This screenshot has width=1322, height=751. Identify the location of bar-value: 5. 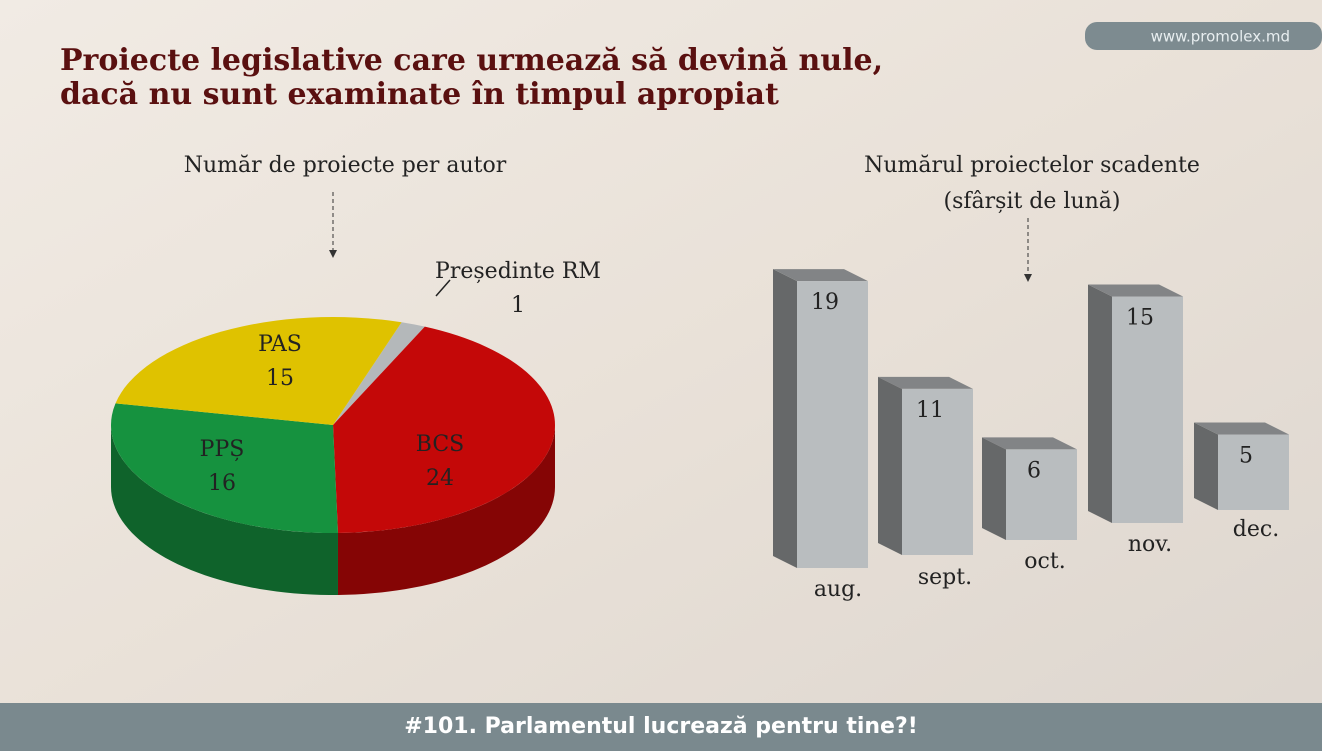
(1246, 456).